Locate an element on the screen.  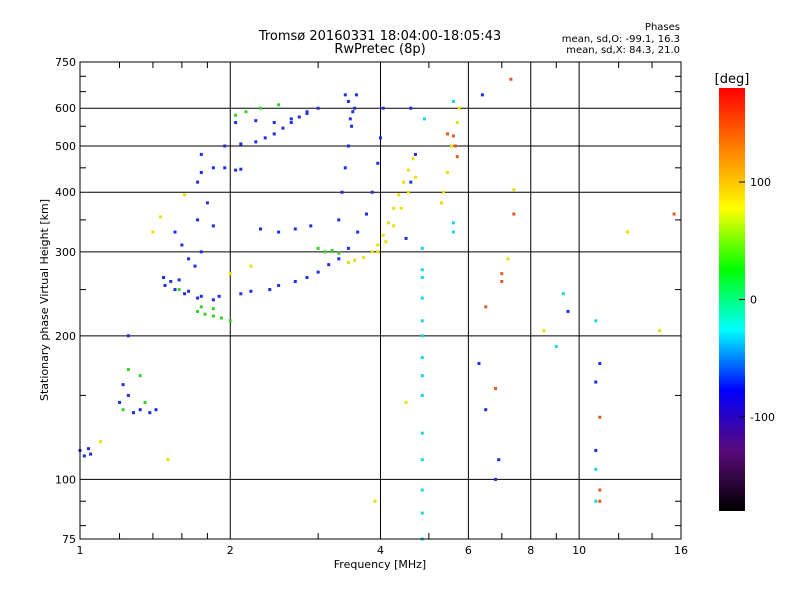
x-tick-label: 4 is located at coordinates (380, 550).